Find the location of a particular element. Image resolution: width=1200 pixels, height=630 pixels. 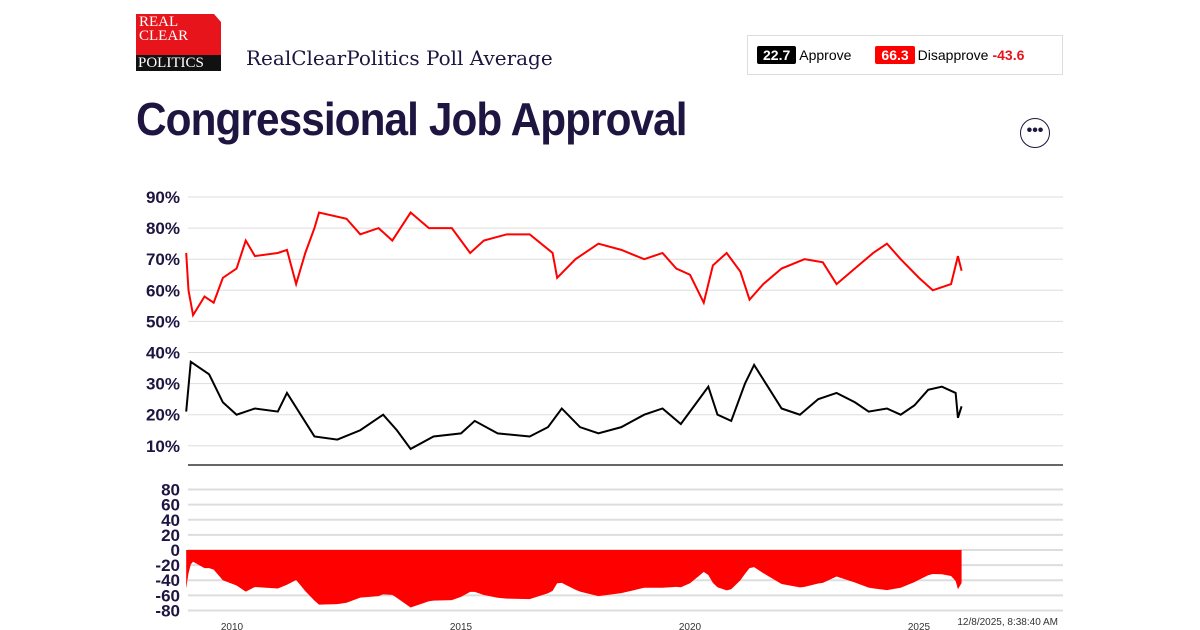

spread-value: -43.6 is located at coordinates (1008, 55).